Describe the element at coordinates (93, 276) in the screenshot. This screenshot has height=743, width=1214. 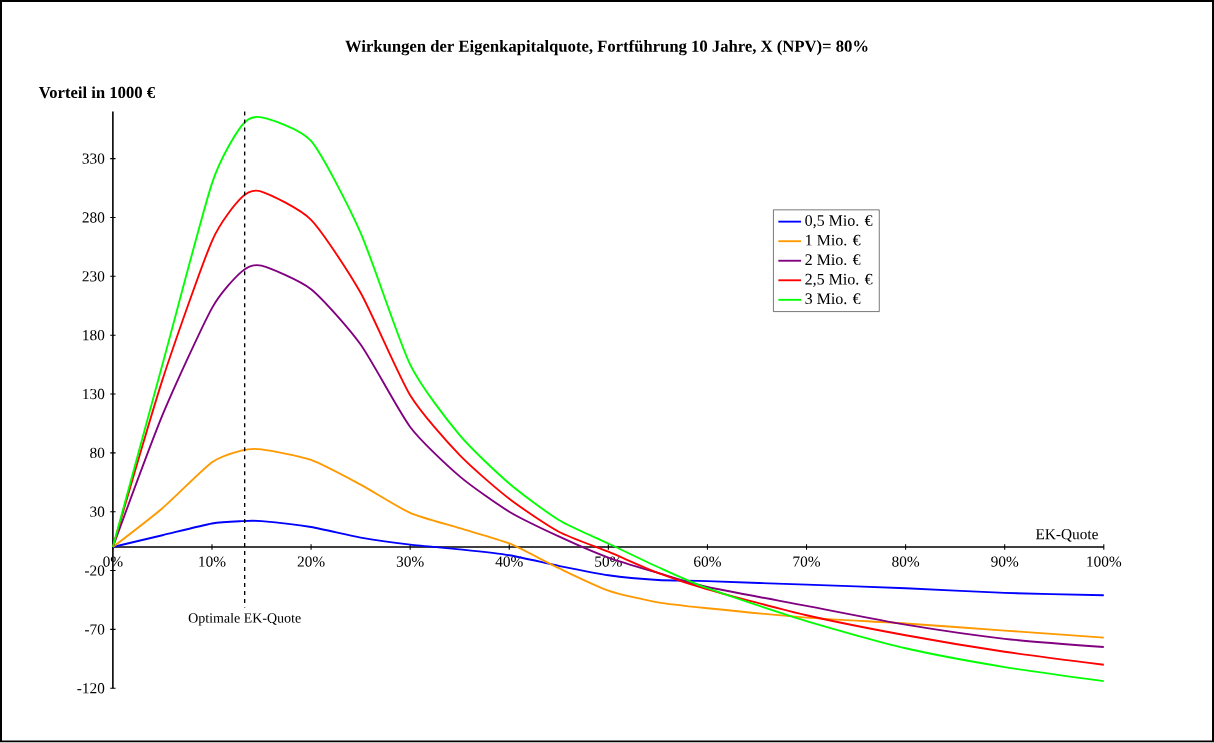
I see `y-tick-label: 230` at that location.